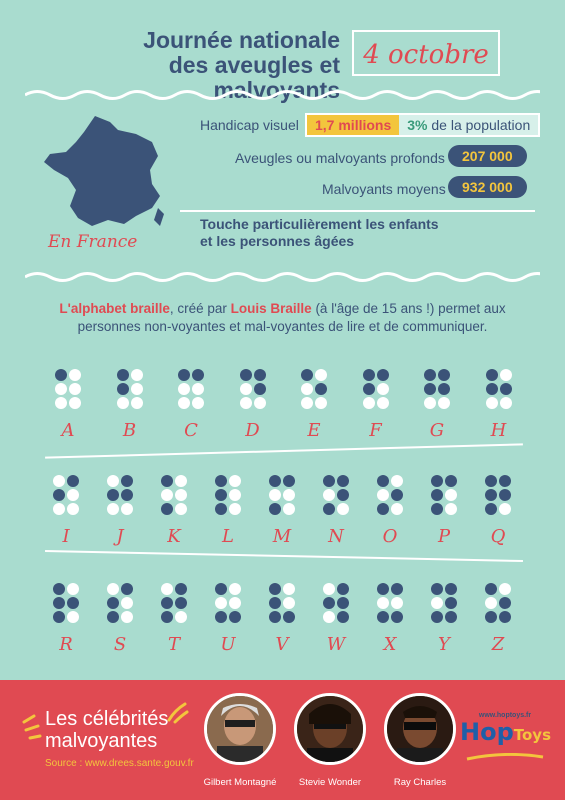 The width and height of the screenshot is (565, 800). Describe the element at coordinates (106, 741) in the screenshot. I see `footer-title-line-2: malvoyantes` at that location.